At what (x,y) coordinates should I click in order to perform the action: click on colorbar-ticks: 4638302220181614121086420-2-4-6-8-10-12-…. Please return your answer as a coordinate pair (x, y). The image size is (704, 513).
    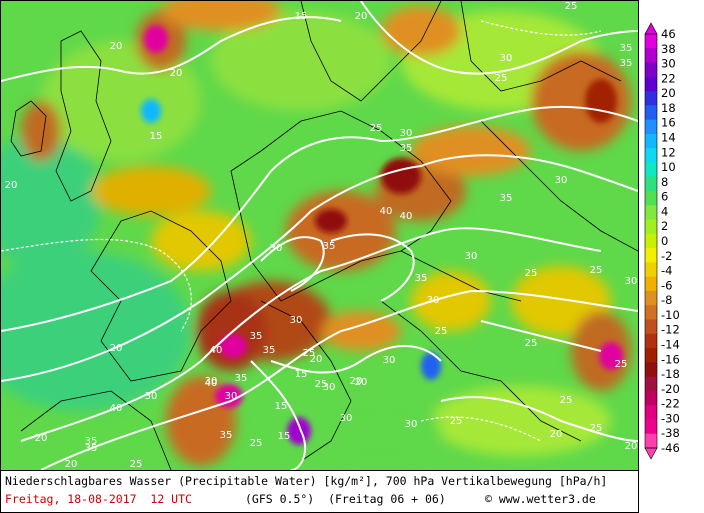
    Looking at the image, I should click on (670, 241).